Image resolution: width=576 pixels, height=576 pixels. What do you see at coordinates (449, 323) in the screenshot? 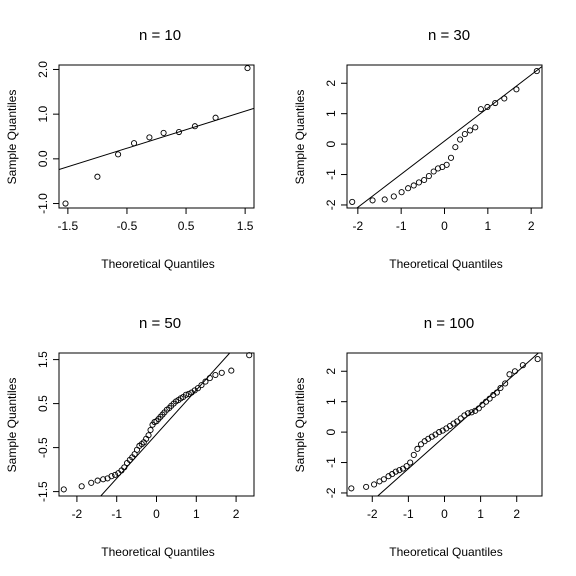
I see `panel-title: n = 100` at bounding box center [449, 323].